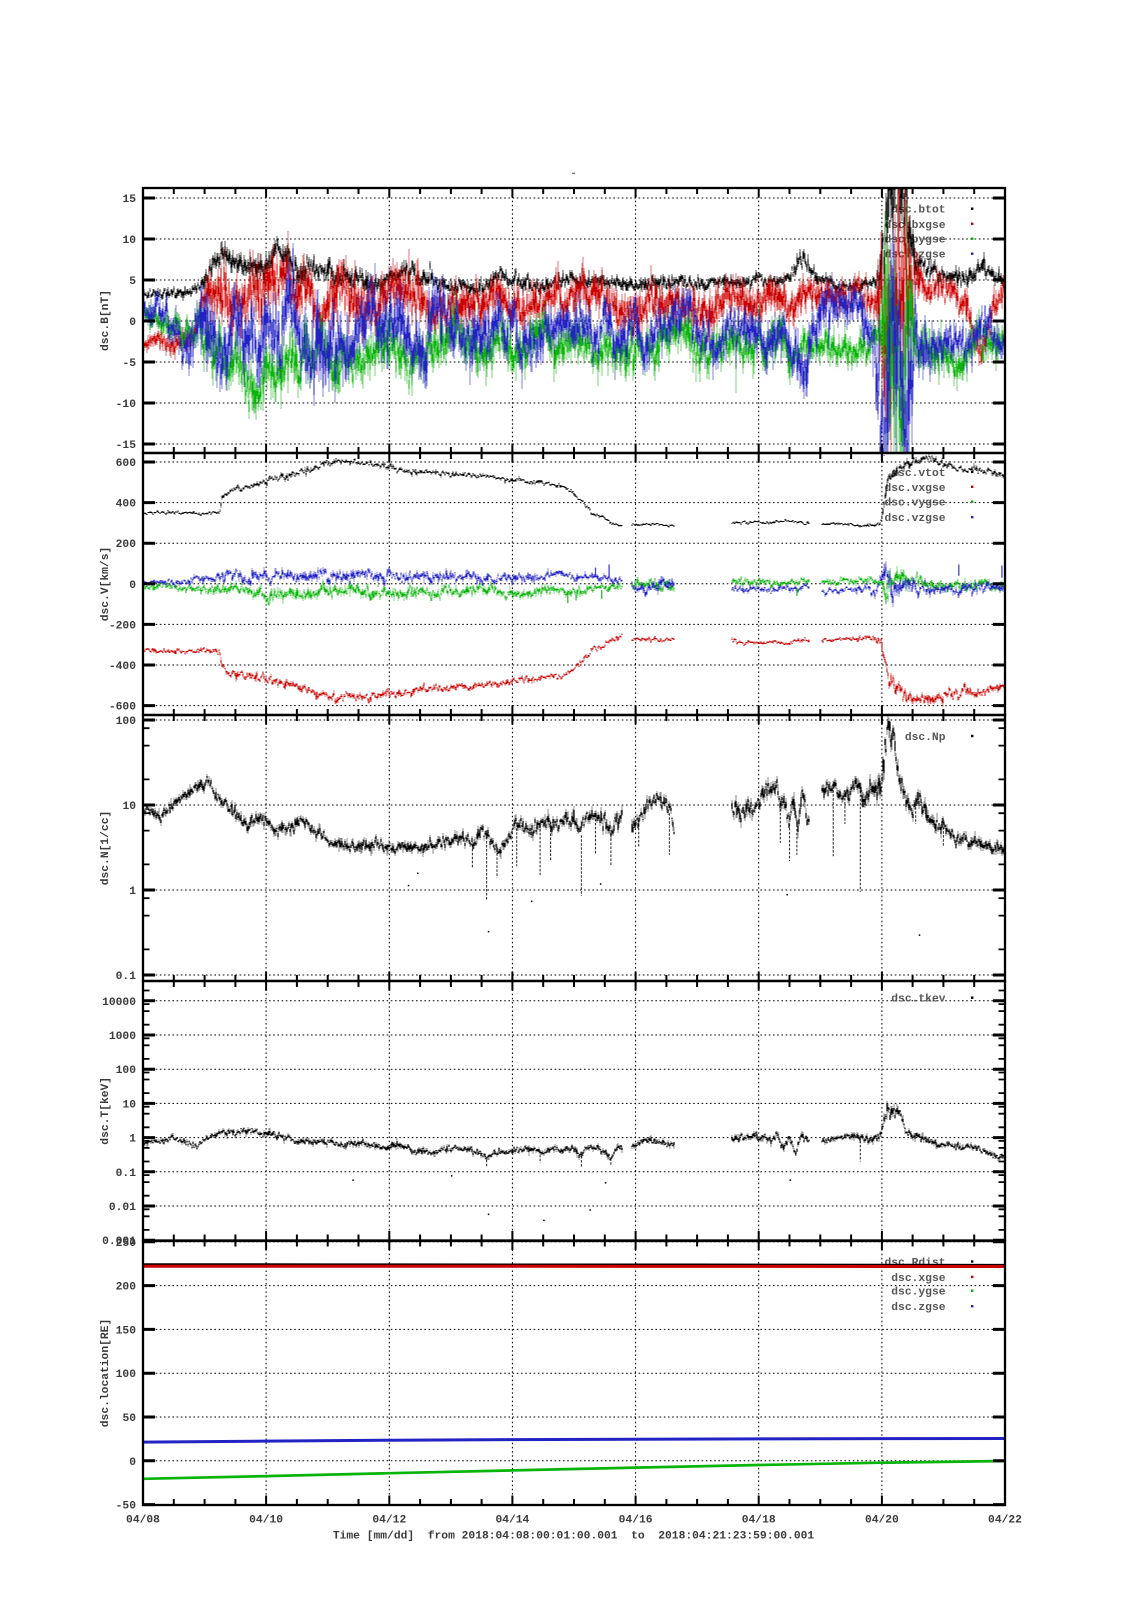 This screenshot has height=1600, width=1131. What do you see at coordinates (918, 1308) in the screenshot?
I see `svg-text: dsc.zgse` at bounding box center [918, 1308].